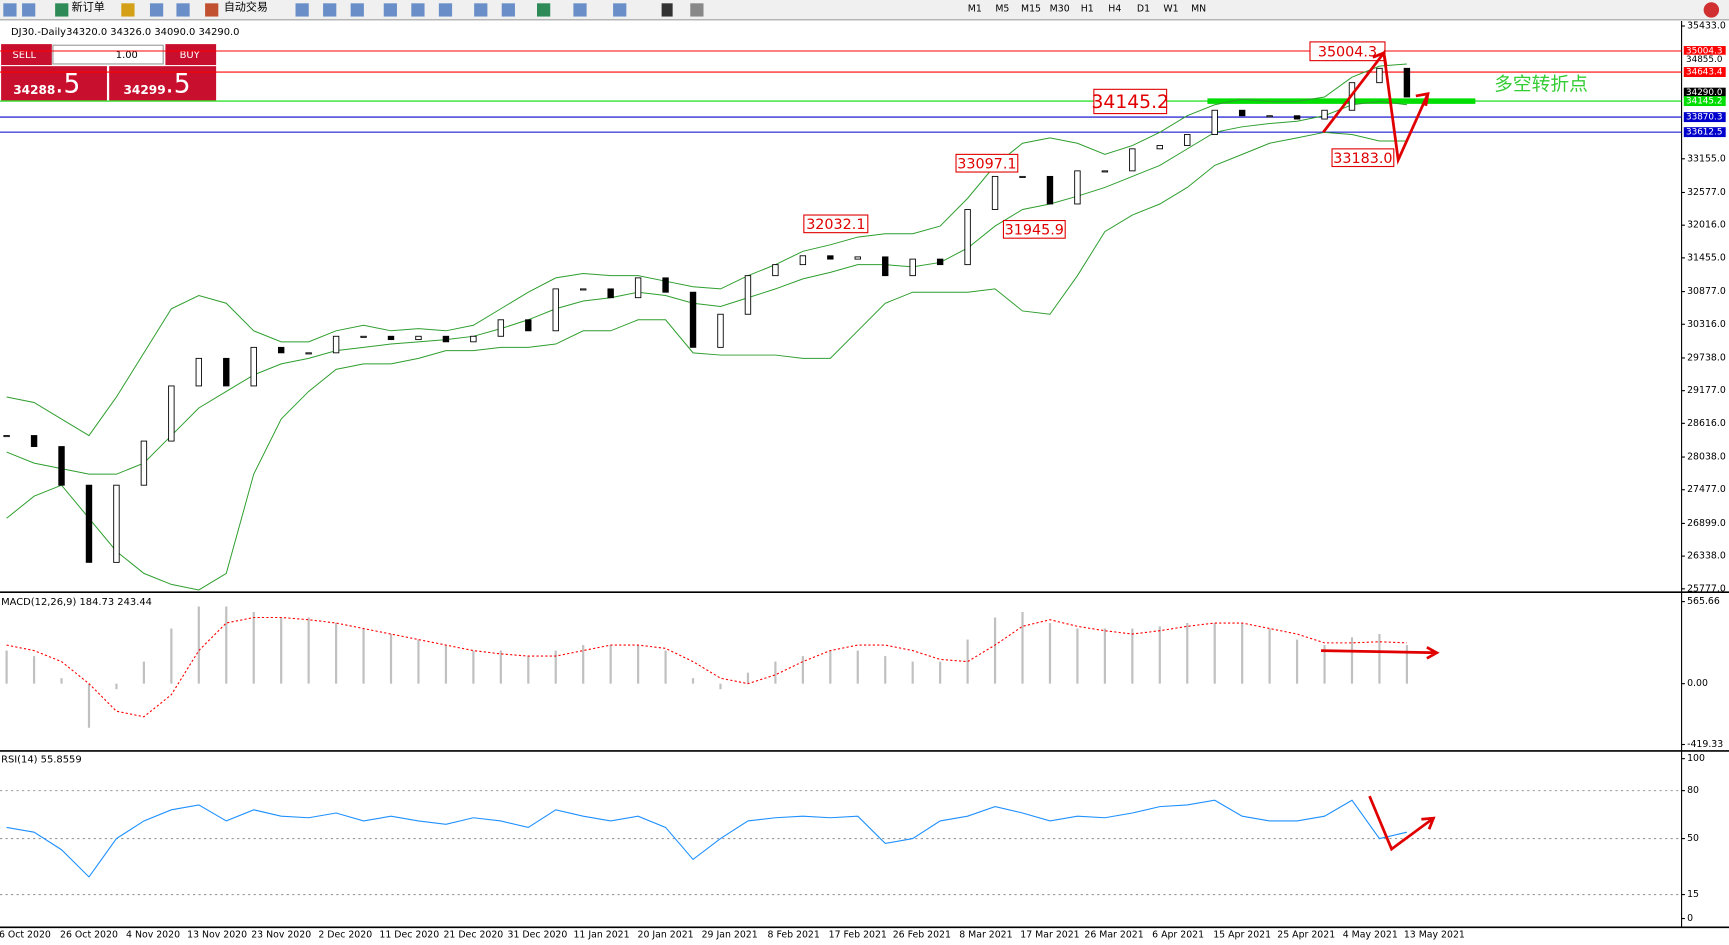 The image size is (1729, 945). I want to click on annotation: 33183.0, so click(1362, 159).